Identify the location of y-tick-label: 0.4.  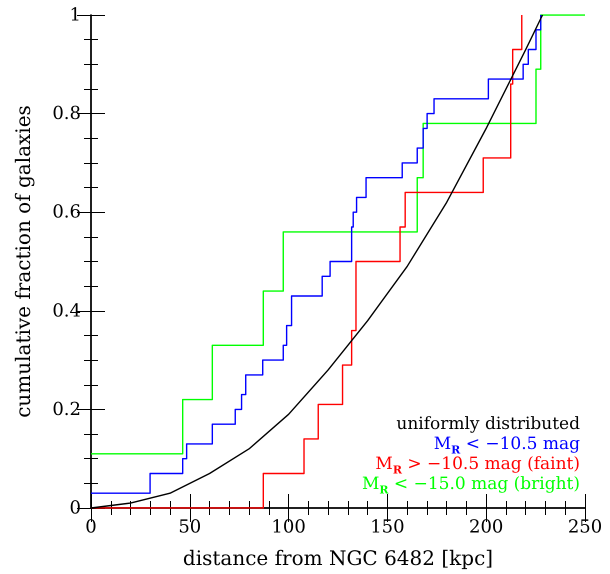
(66, 311).